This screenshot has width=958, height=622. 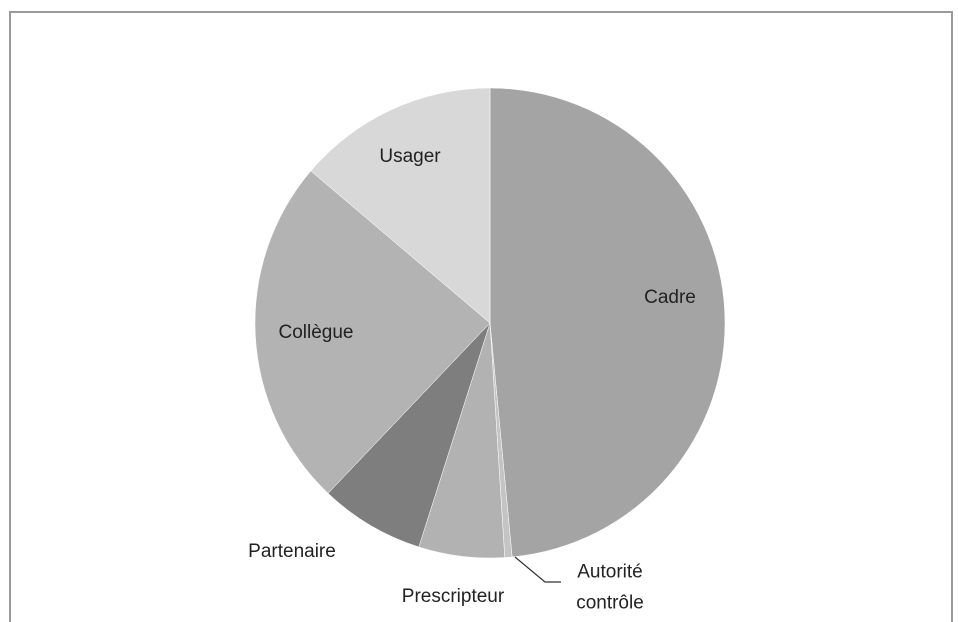 I want to click on slice-label: Autorité contrôle, so click(x=610, y=588).